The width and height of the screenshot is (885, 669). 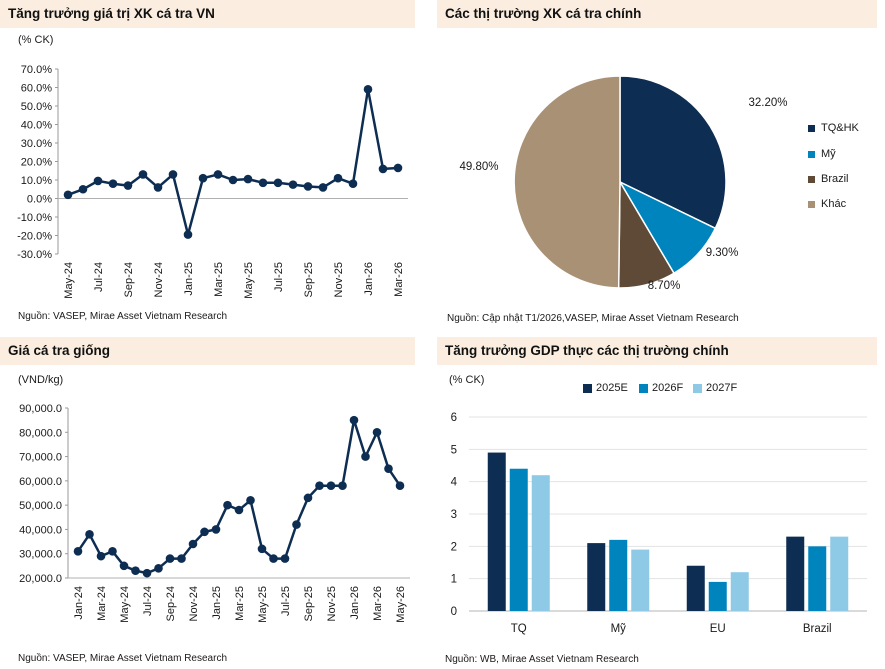 I want to click on slice-data-label: 8.70%, so click(x=664, y=286).